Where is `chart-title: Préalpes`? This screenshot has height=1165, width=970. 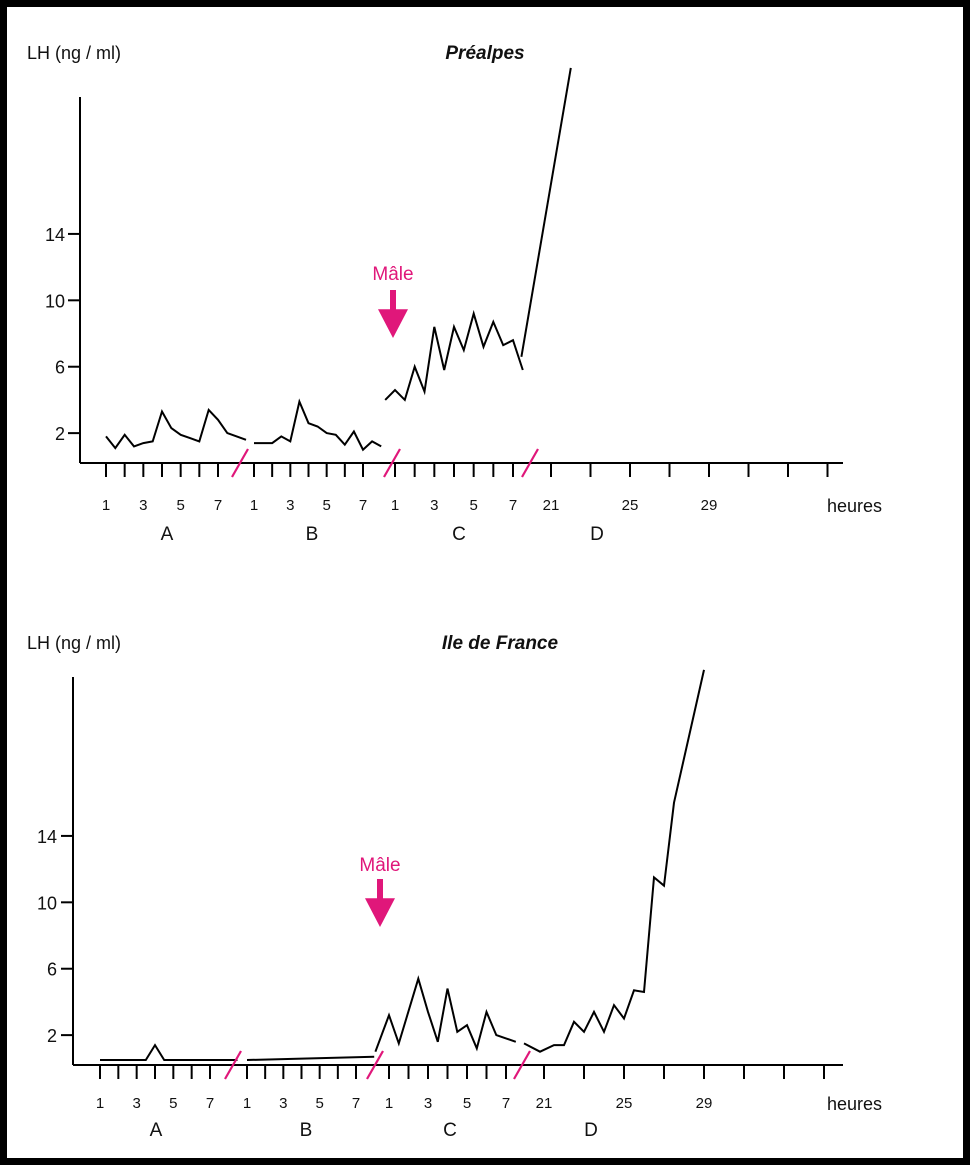
chart-title: Préalpes is located at coordinates (484, 53).